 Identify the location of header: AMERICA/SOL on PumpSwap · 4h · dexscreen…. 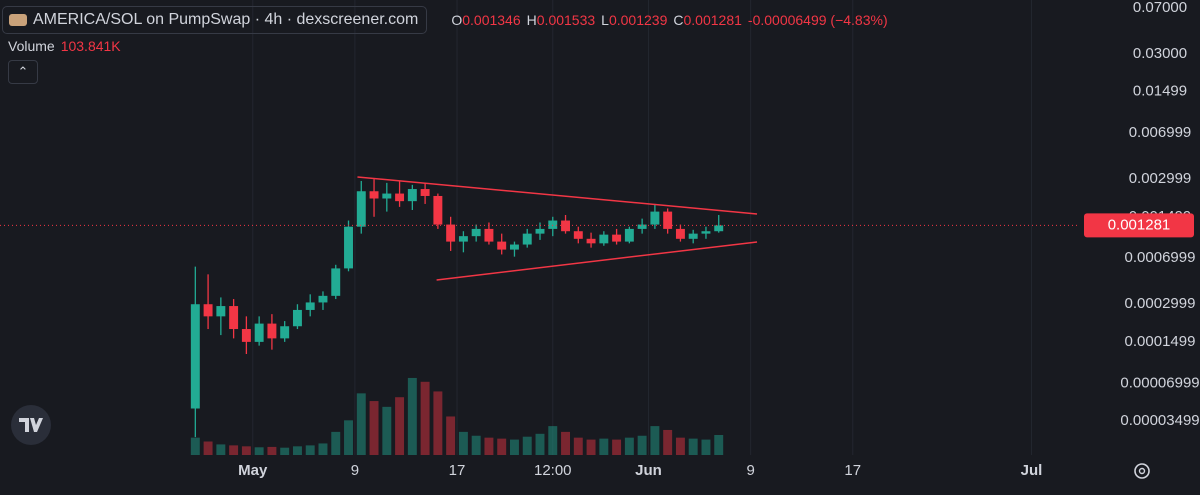
(445, 20).